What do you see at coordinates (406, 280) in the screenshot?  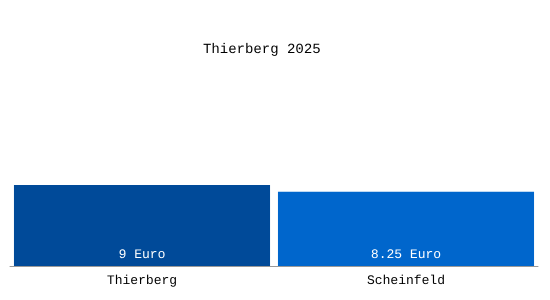 I see `x-tick-label: Scheinfeld` at bounding box center [406, 280].